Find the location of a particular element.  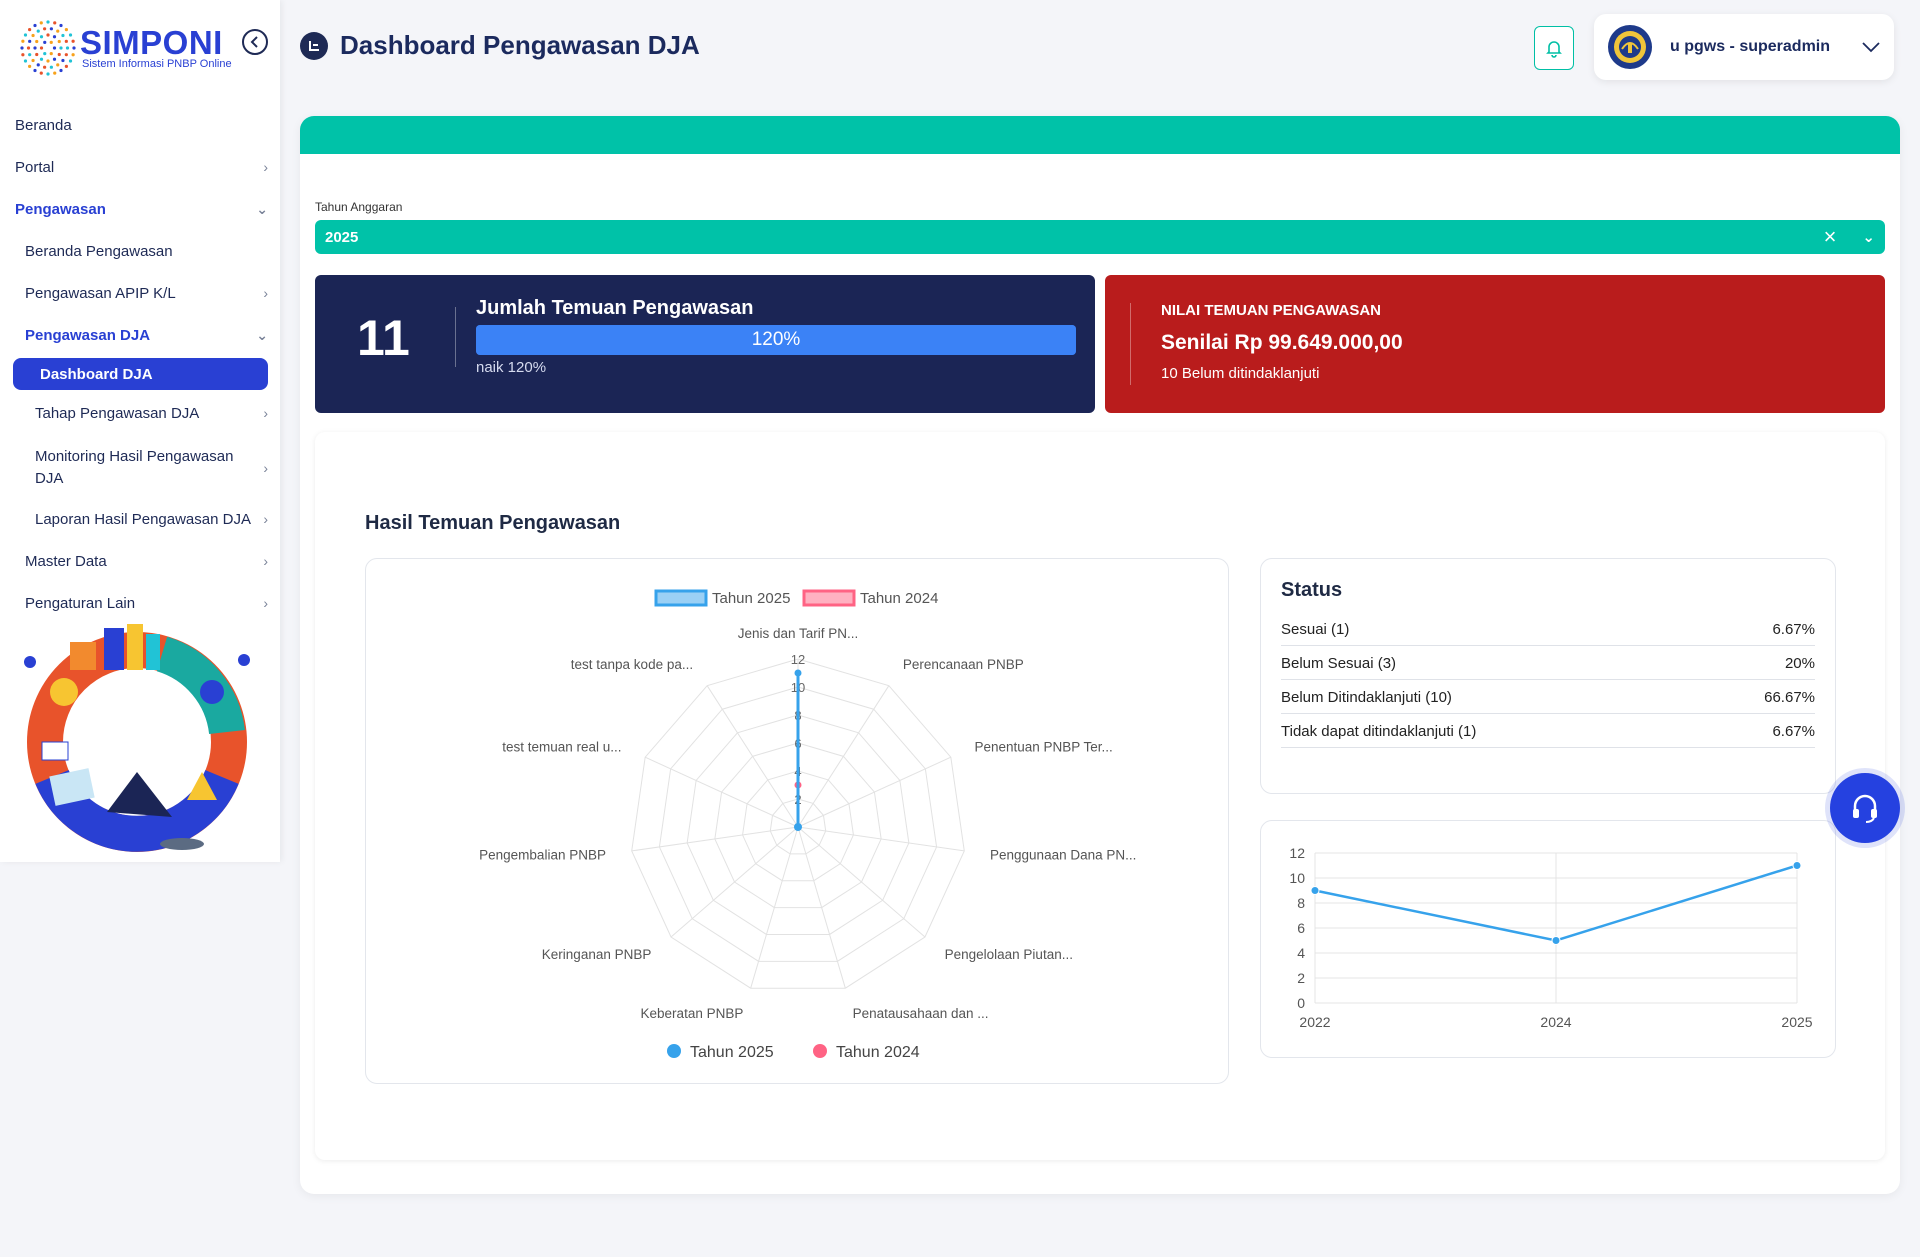

status-title: Status is located at coordinates (1312, 590).